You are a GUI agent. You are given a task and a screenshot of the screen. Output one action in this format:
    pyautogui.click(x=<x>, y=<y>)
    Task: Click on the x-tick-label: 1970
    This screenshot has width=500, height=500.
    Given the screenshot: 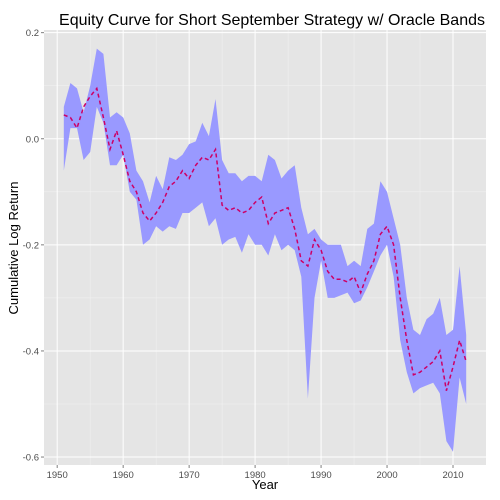 What is the action you would take?
    pyautogui.click(x=189, y=475)
    